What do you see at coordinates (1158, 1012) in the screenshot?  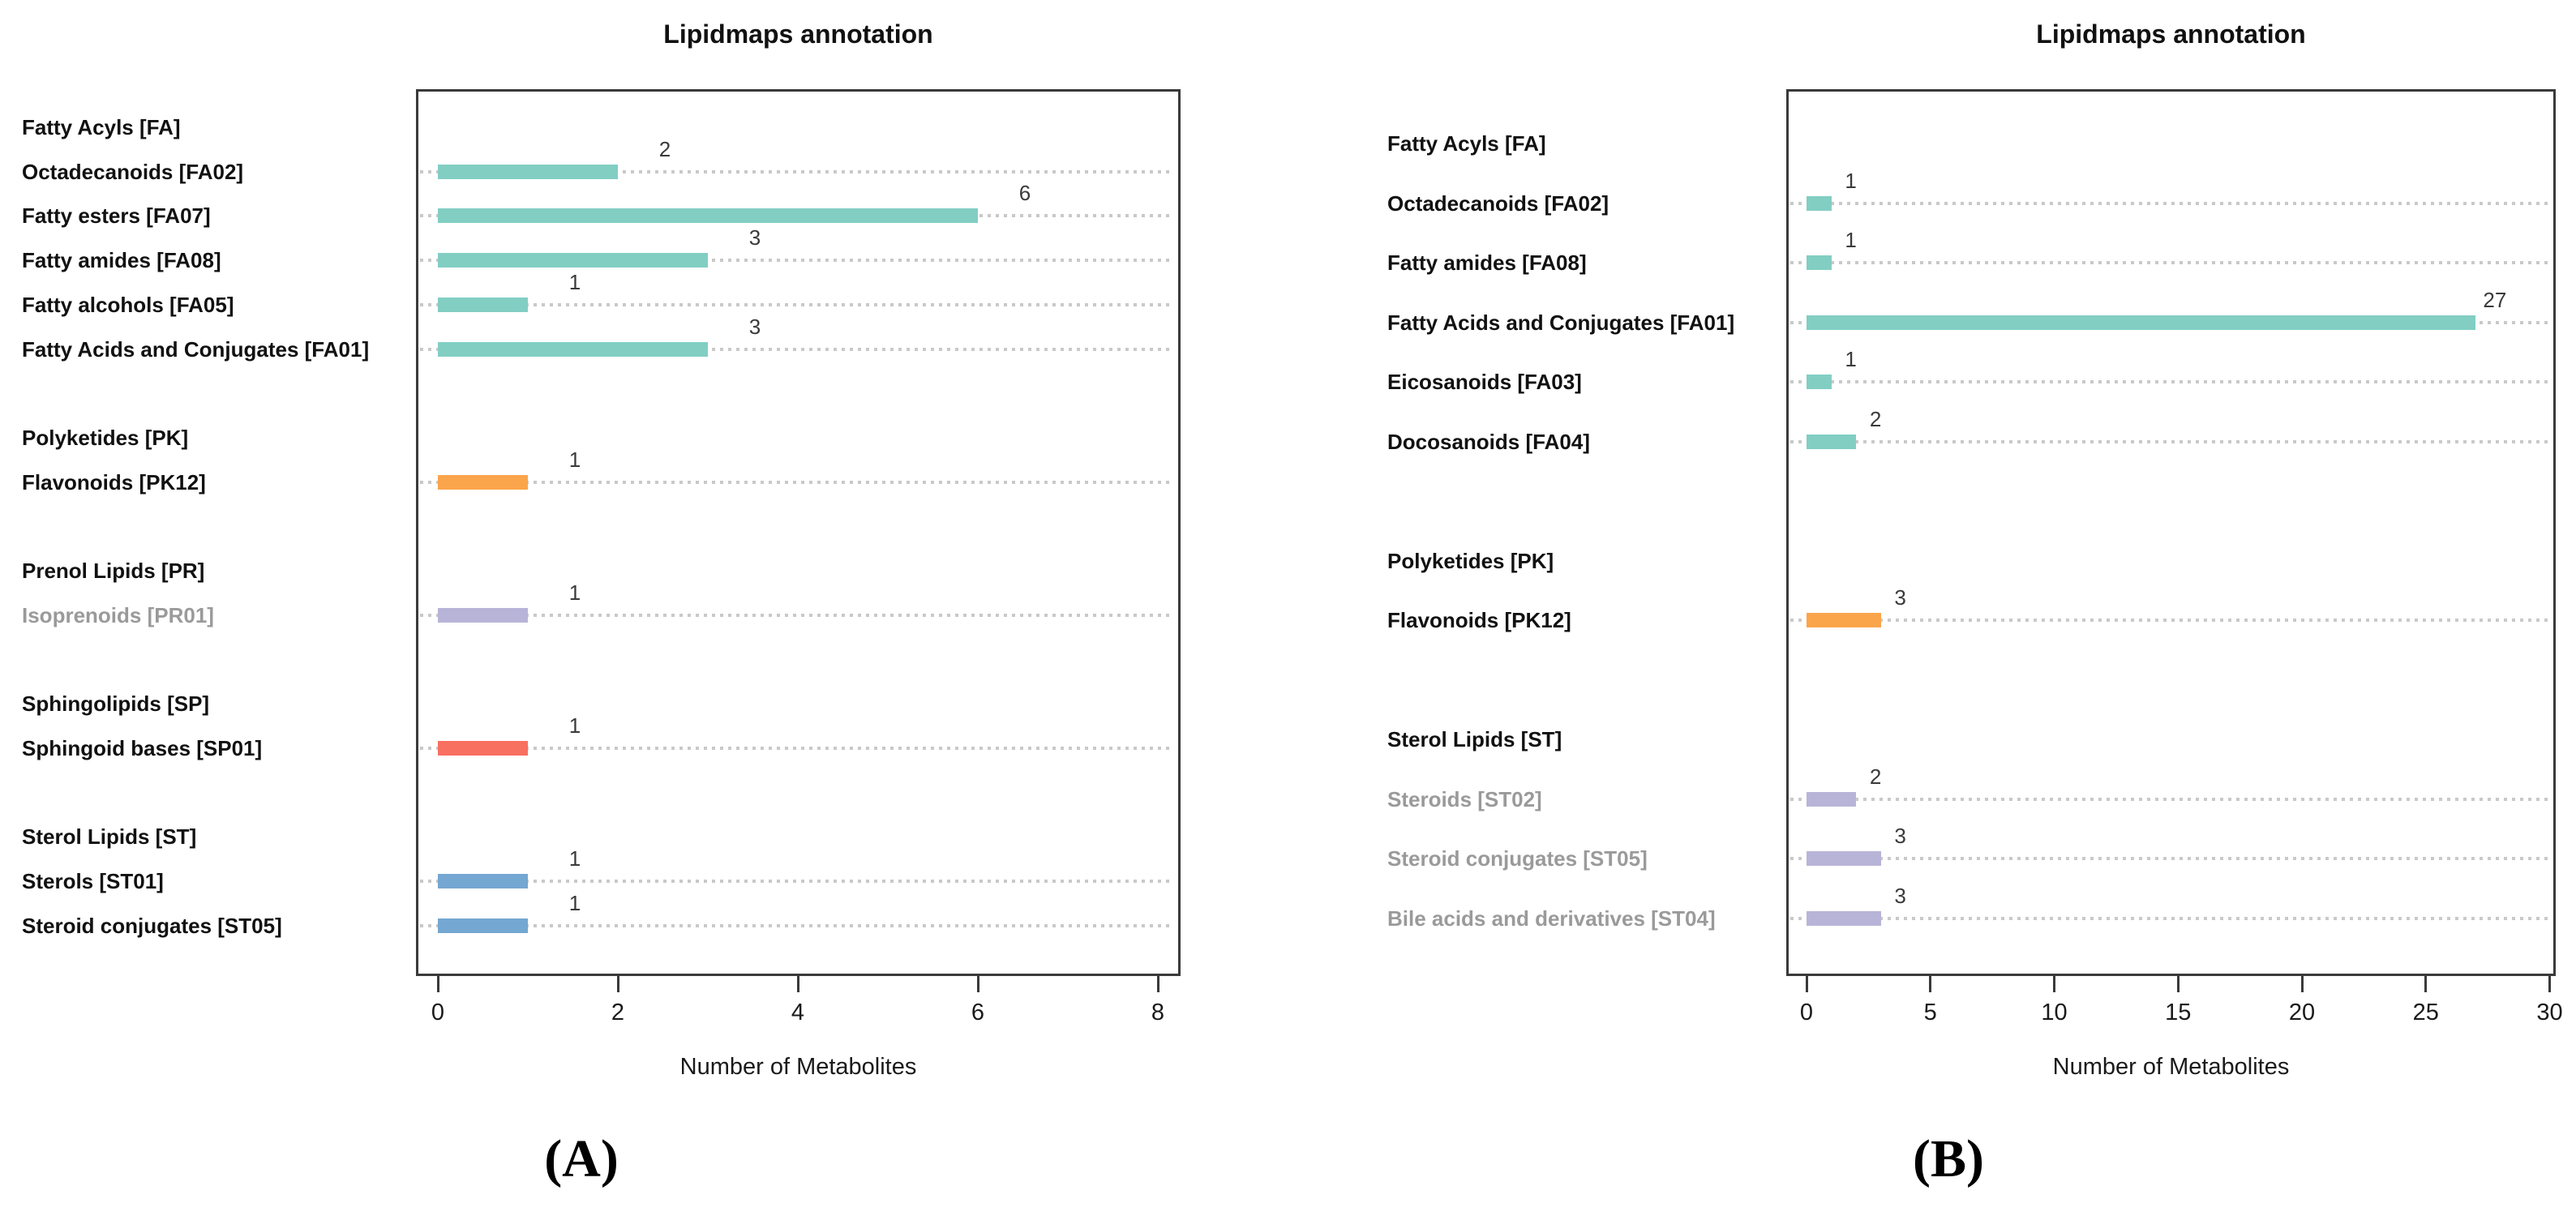 I see `x-tick-label: 8` at bounding box center [1158, 1012].